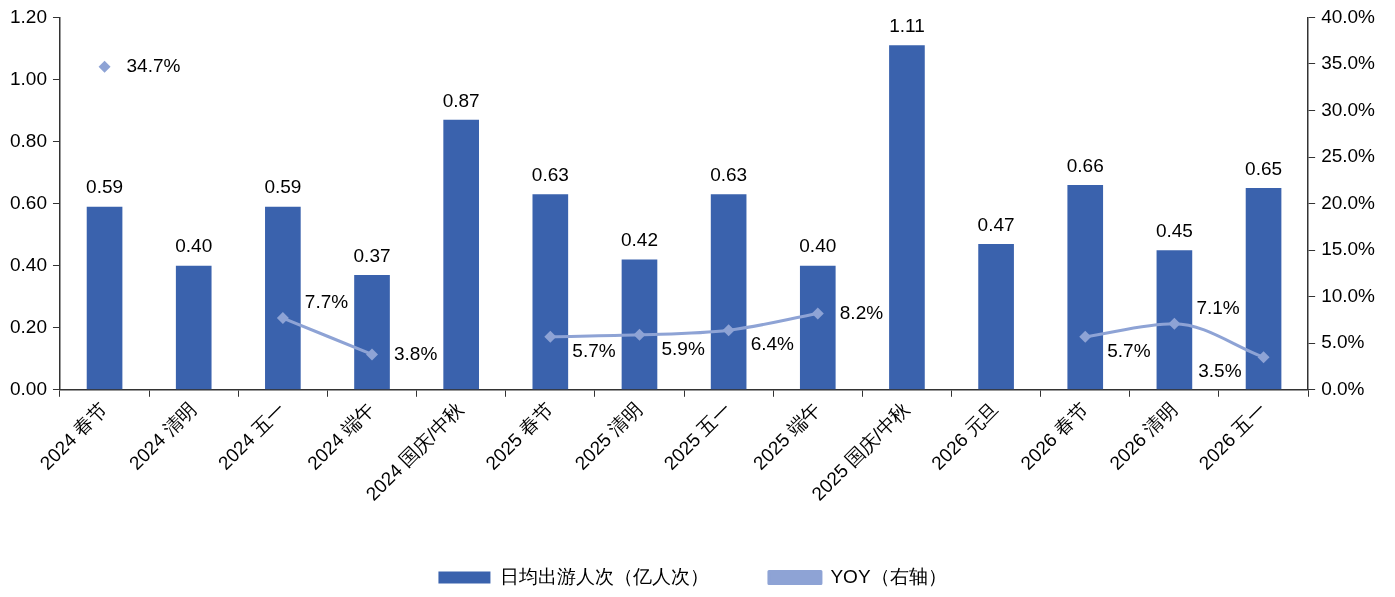 This screenshot has height=597, width=1395. I want to click on y-tick-label: 0.00, so click(28, 389).